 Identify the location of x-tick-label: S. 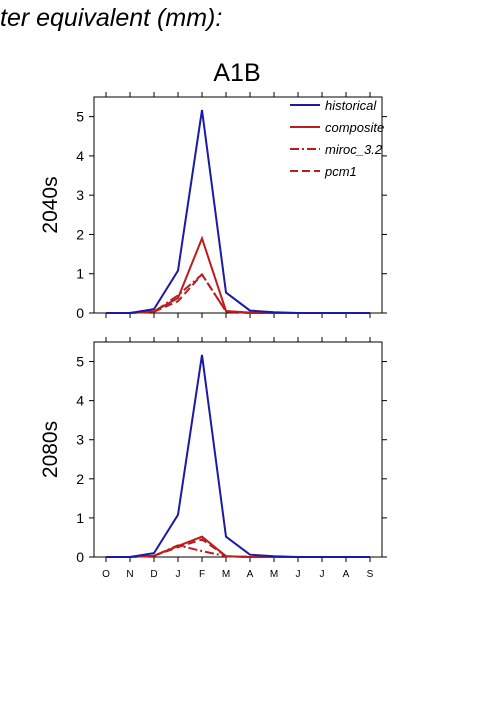
(370, 574).